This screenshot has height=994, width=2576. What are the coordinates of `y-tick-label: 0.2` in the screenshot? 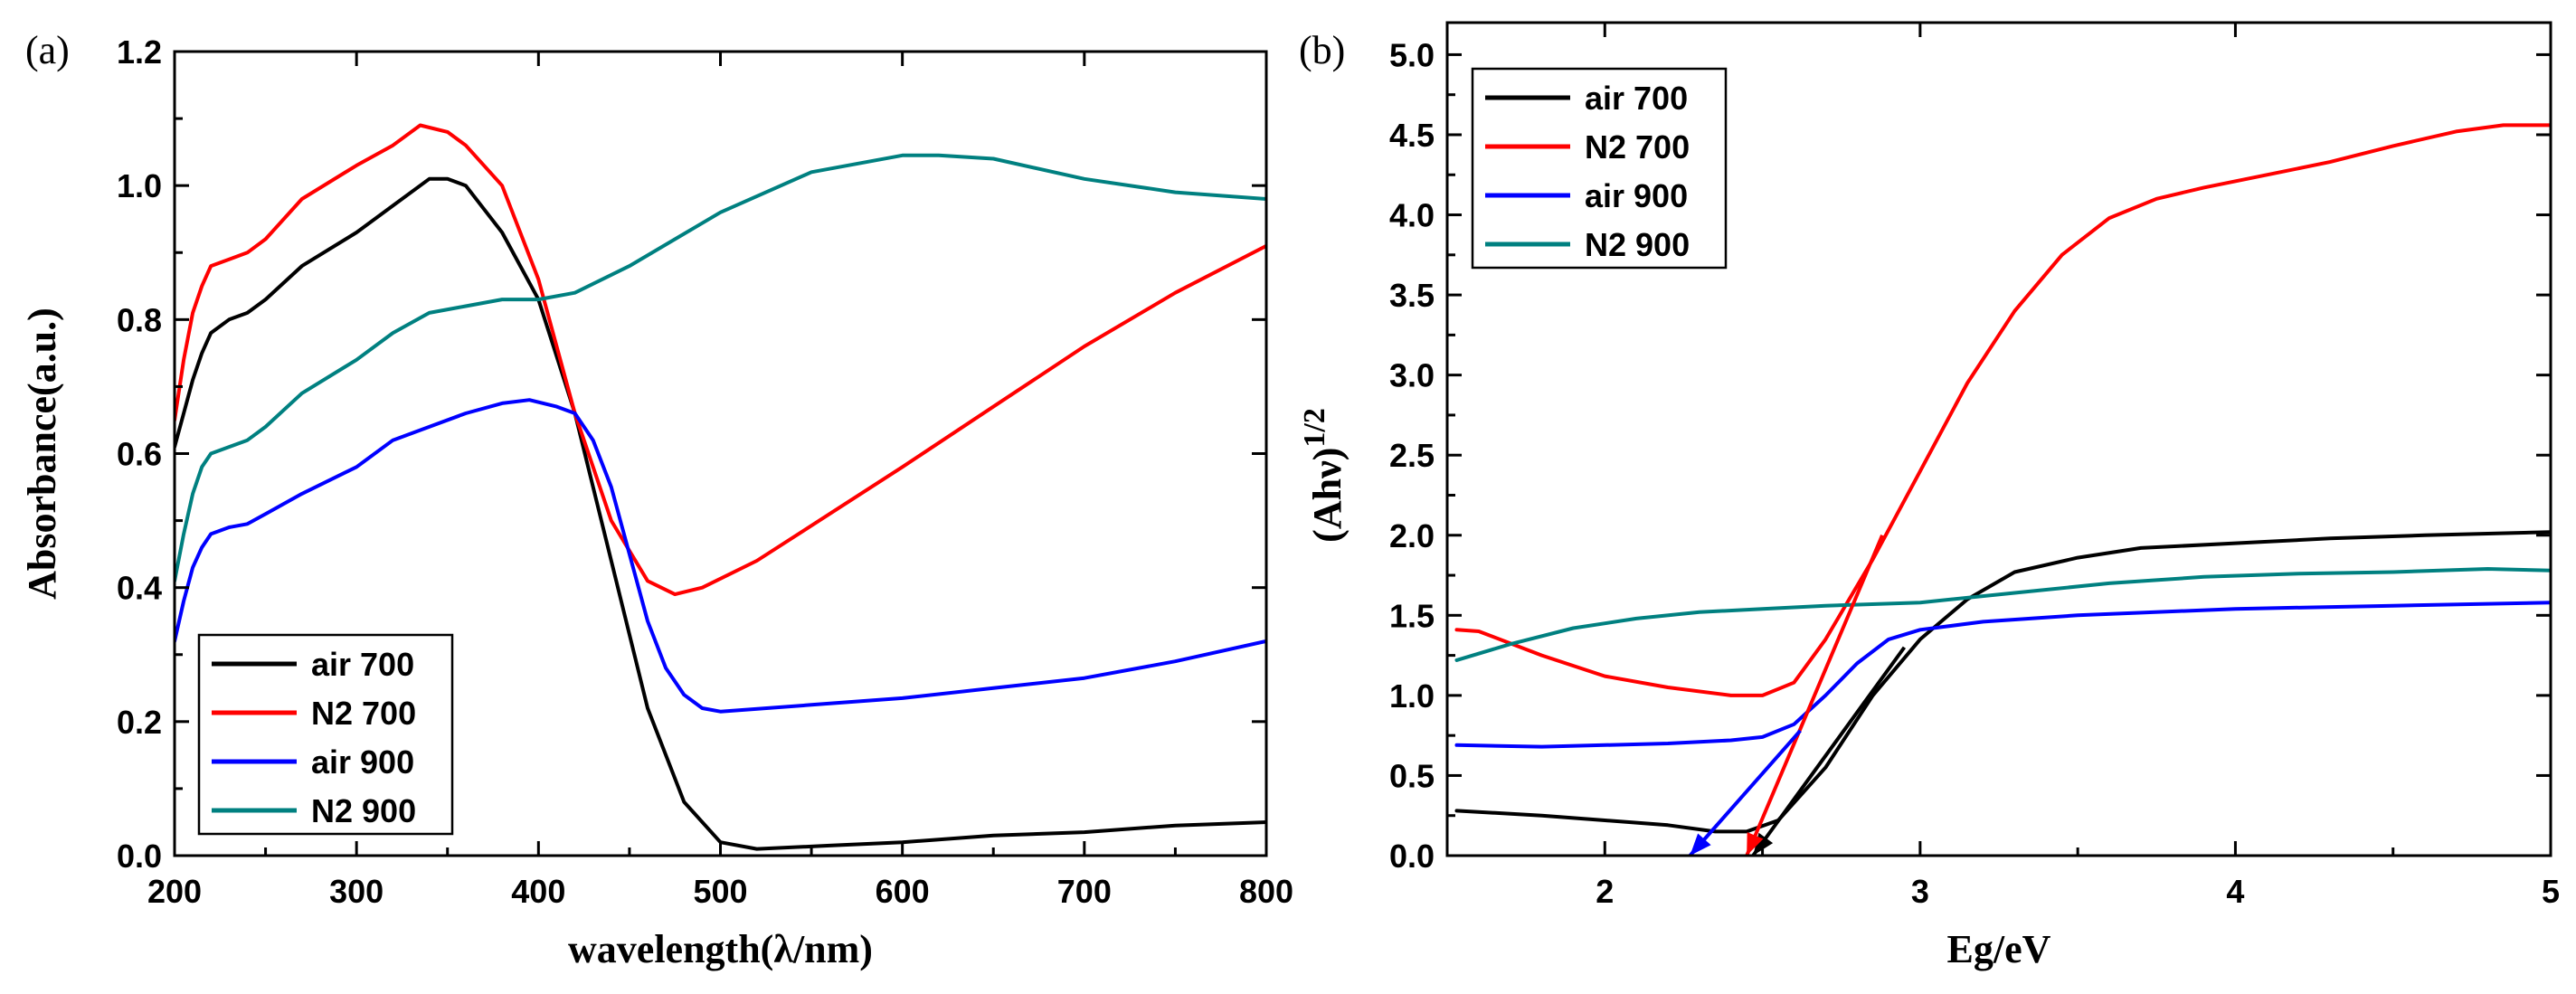 It's located at (140, 723).